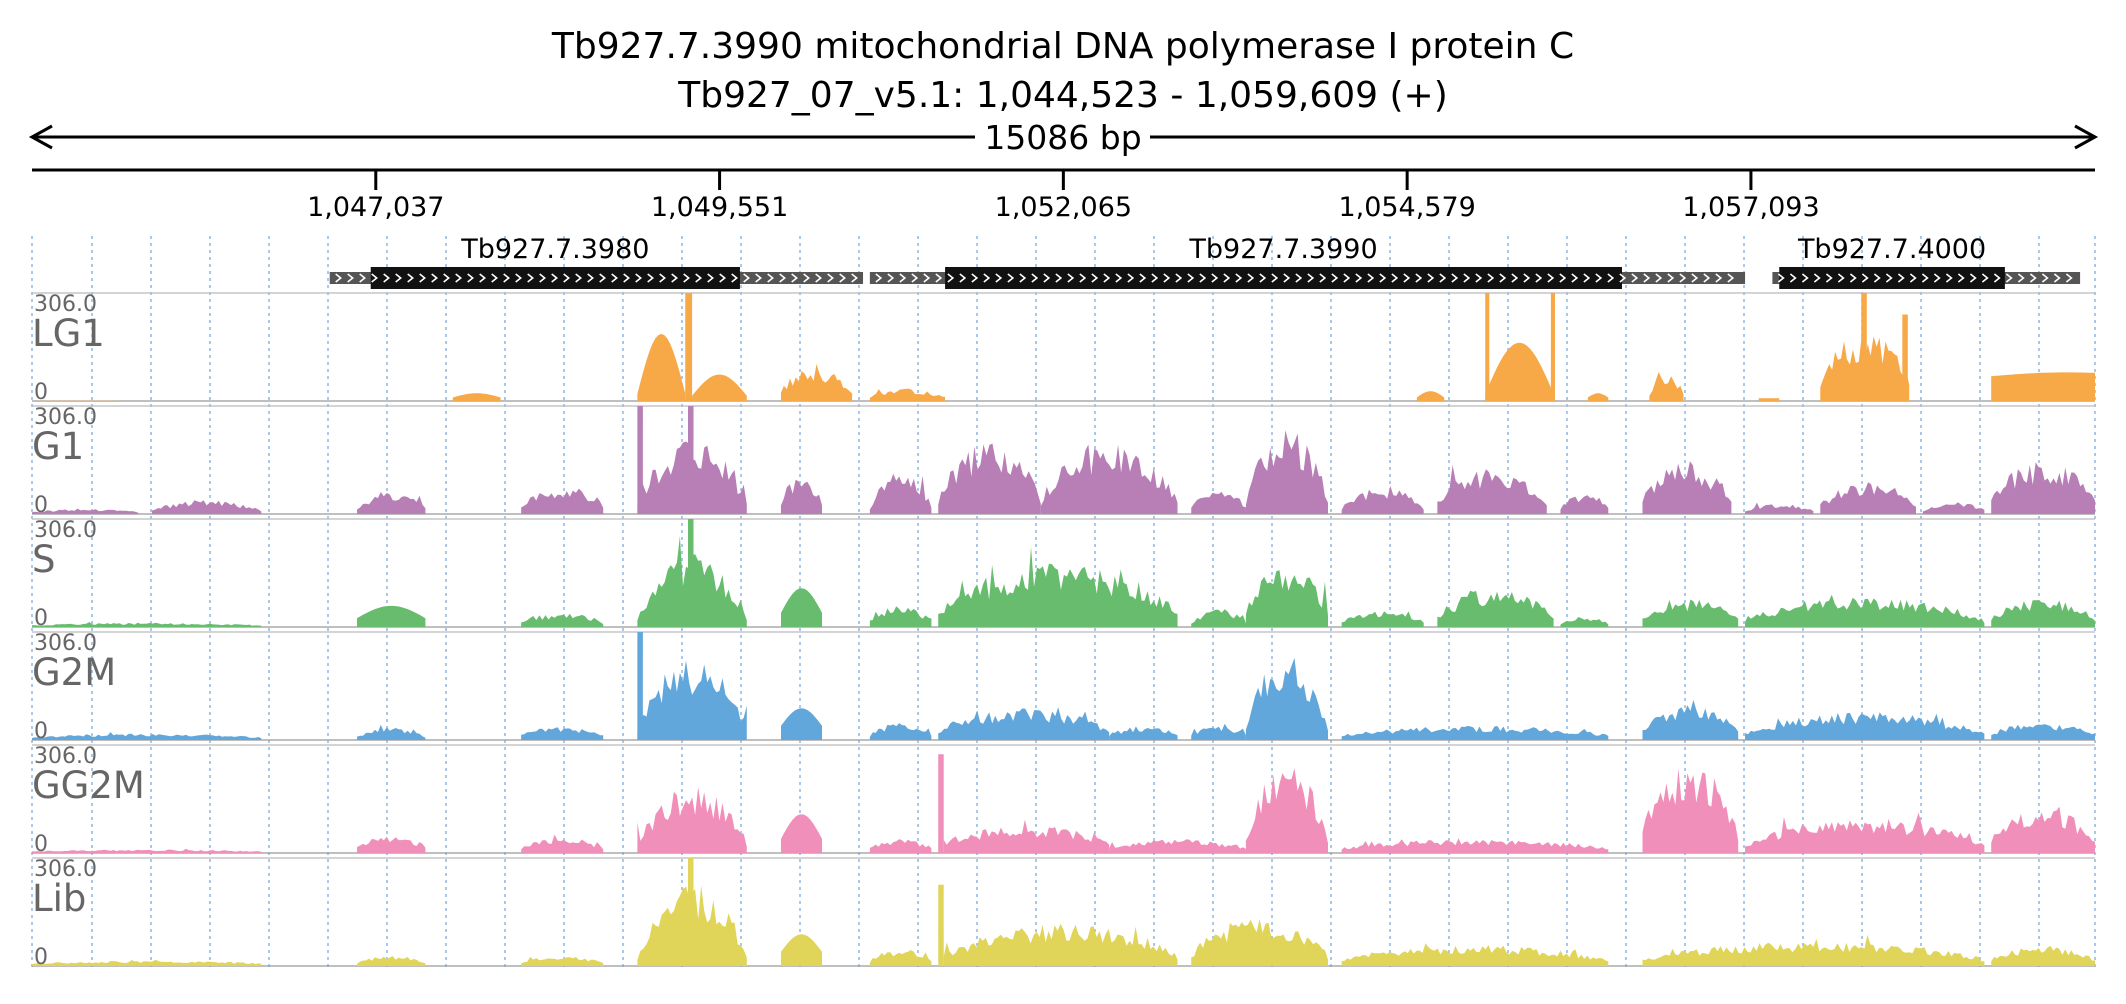 The image size is (2126, 1004). Describe the element at coordinates (375, 207) in the screenshot. I see `x-tick-label: 1,047,037` at that location.